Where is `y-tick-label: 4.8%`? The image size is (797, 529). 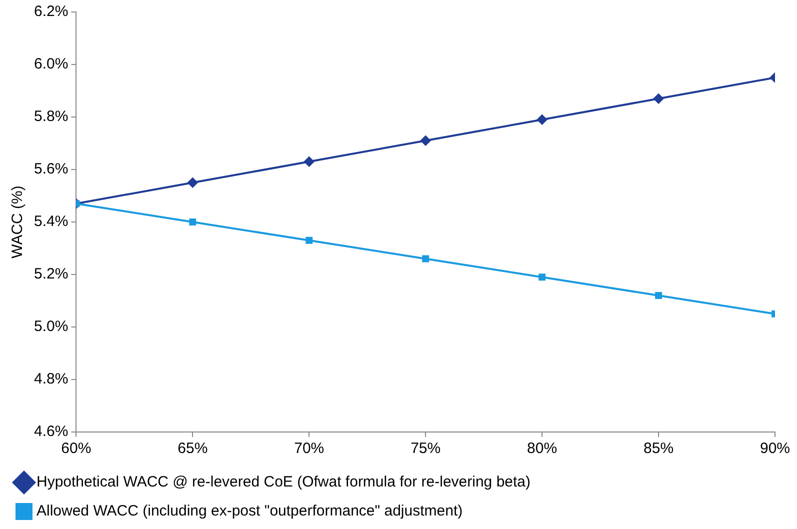 y-tick-label: 4.8% is located at coordinates (51, 379).